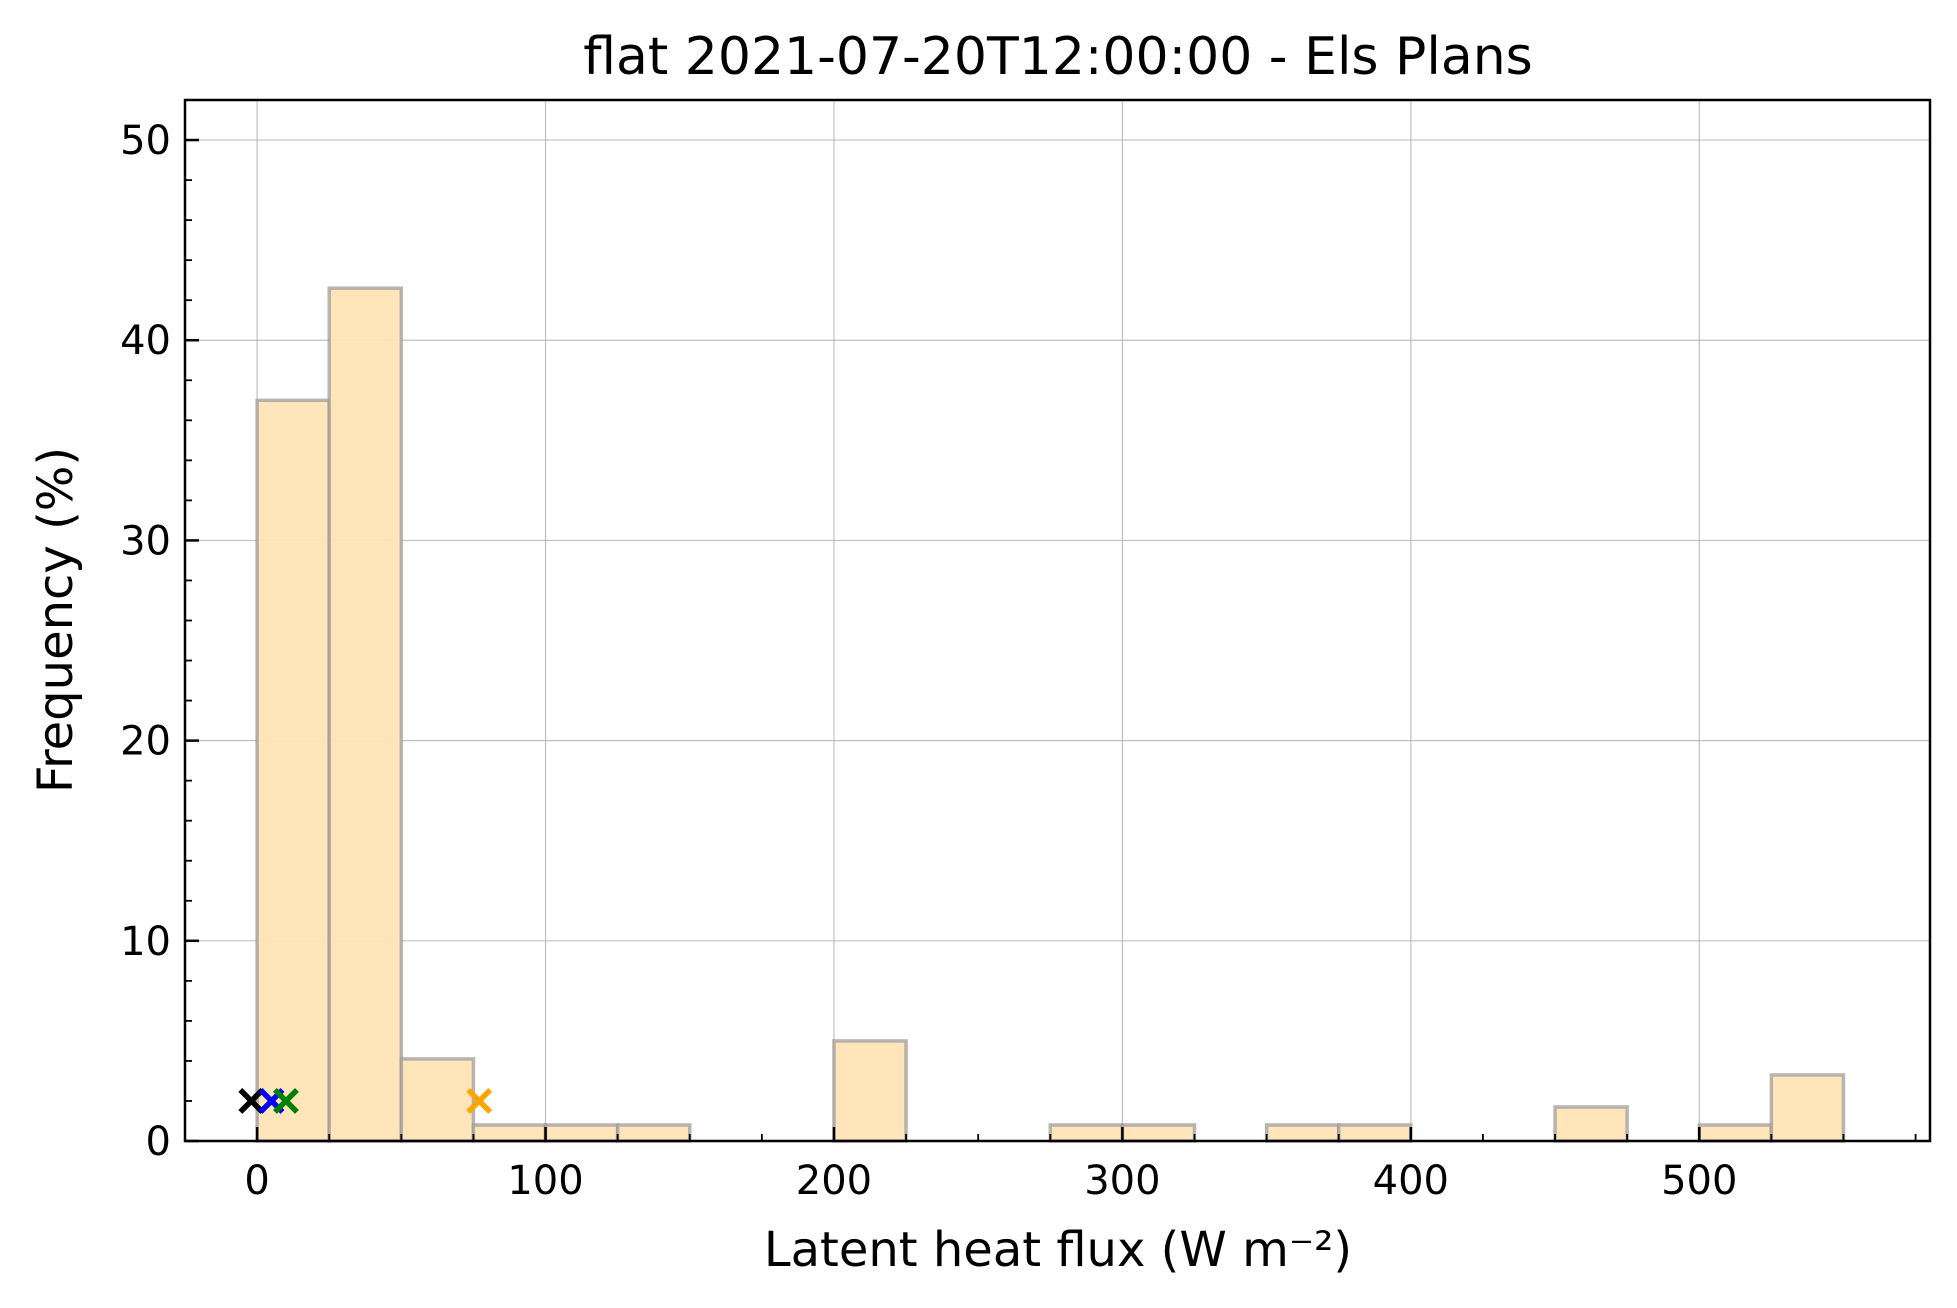  Describe the element at coordinates (56, 620) in the screenshot. I see `y-axis-label: Frequency (%)` at that location.